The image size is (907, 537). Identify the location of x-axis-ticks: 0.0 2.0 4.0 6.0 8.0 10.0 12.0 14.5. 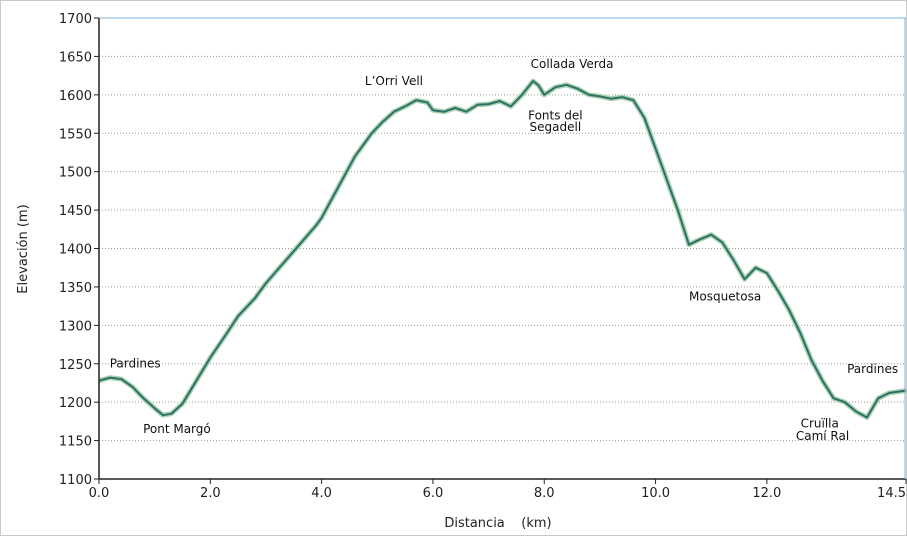
(498, 490).